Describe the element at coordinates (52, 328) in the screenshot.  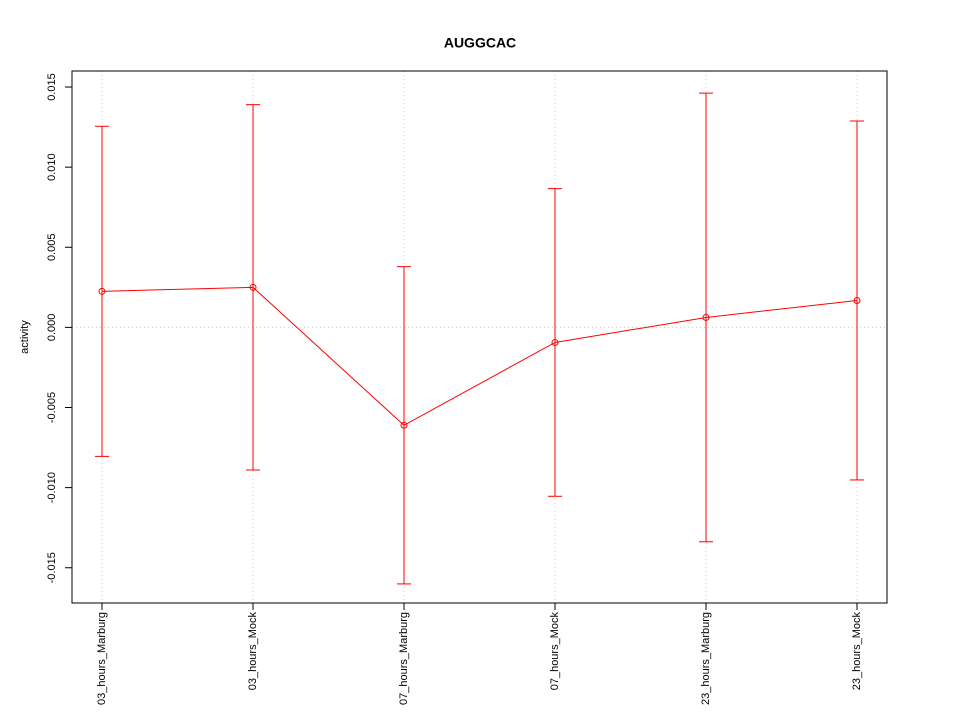
I see `y-tick-label: 0.000` at that location.